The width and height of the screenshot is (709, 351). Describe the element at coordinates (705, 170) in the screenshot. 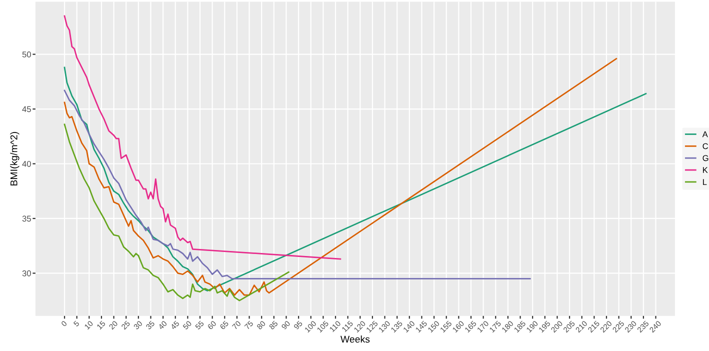

I see `legend-label: K` at that location.